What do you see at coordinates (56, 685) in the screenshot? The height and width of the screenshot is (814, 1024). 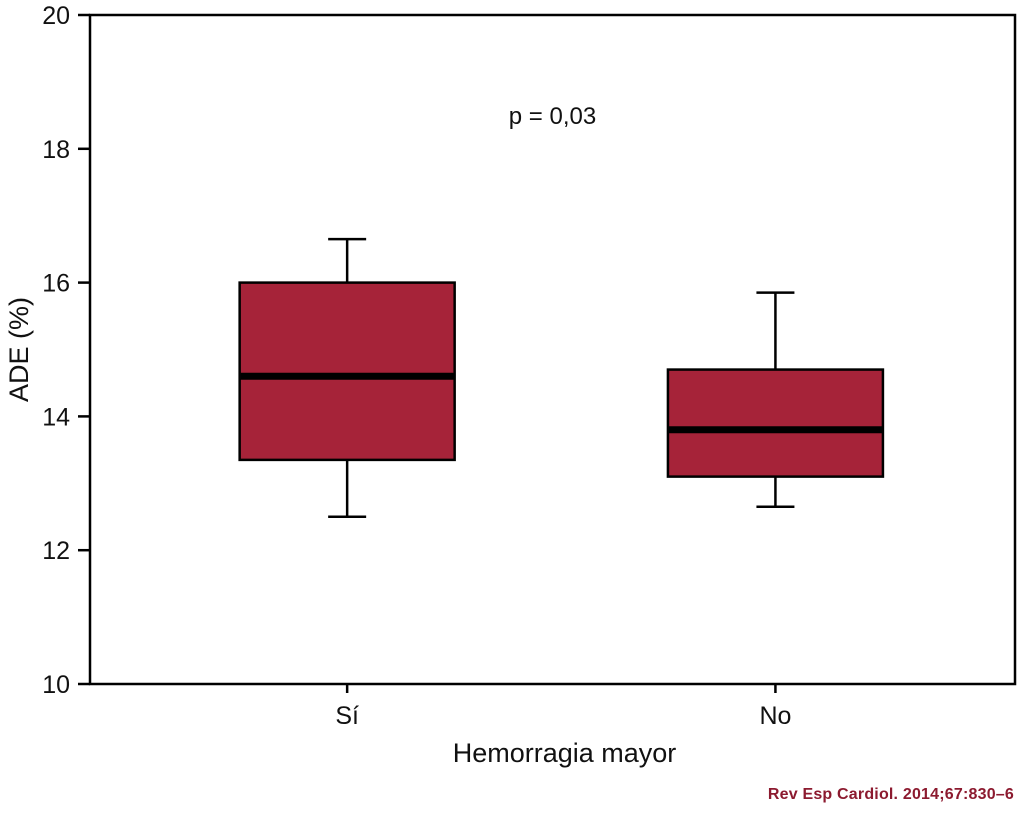 I see `y-tick-label: 10` at bounding box center [56, 685].